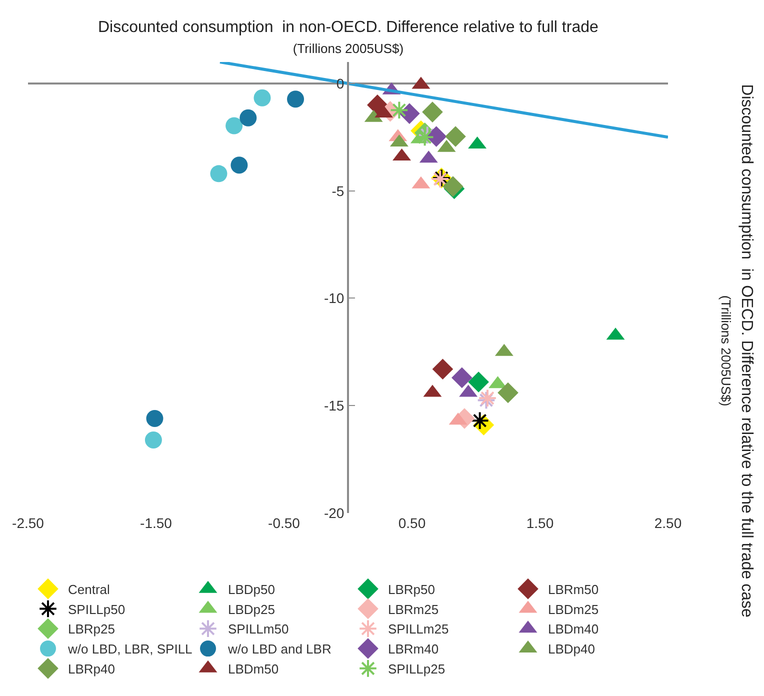  Describe the element at coordinates (89, 589) in the screenshot. I see `legend-label: Central` at that location.